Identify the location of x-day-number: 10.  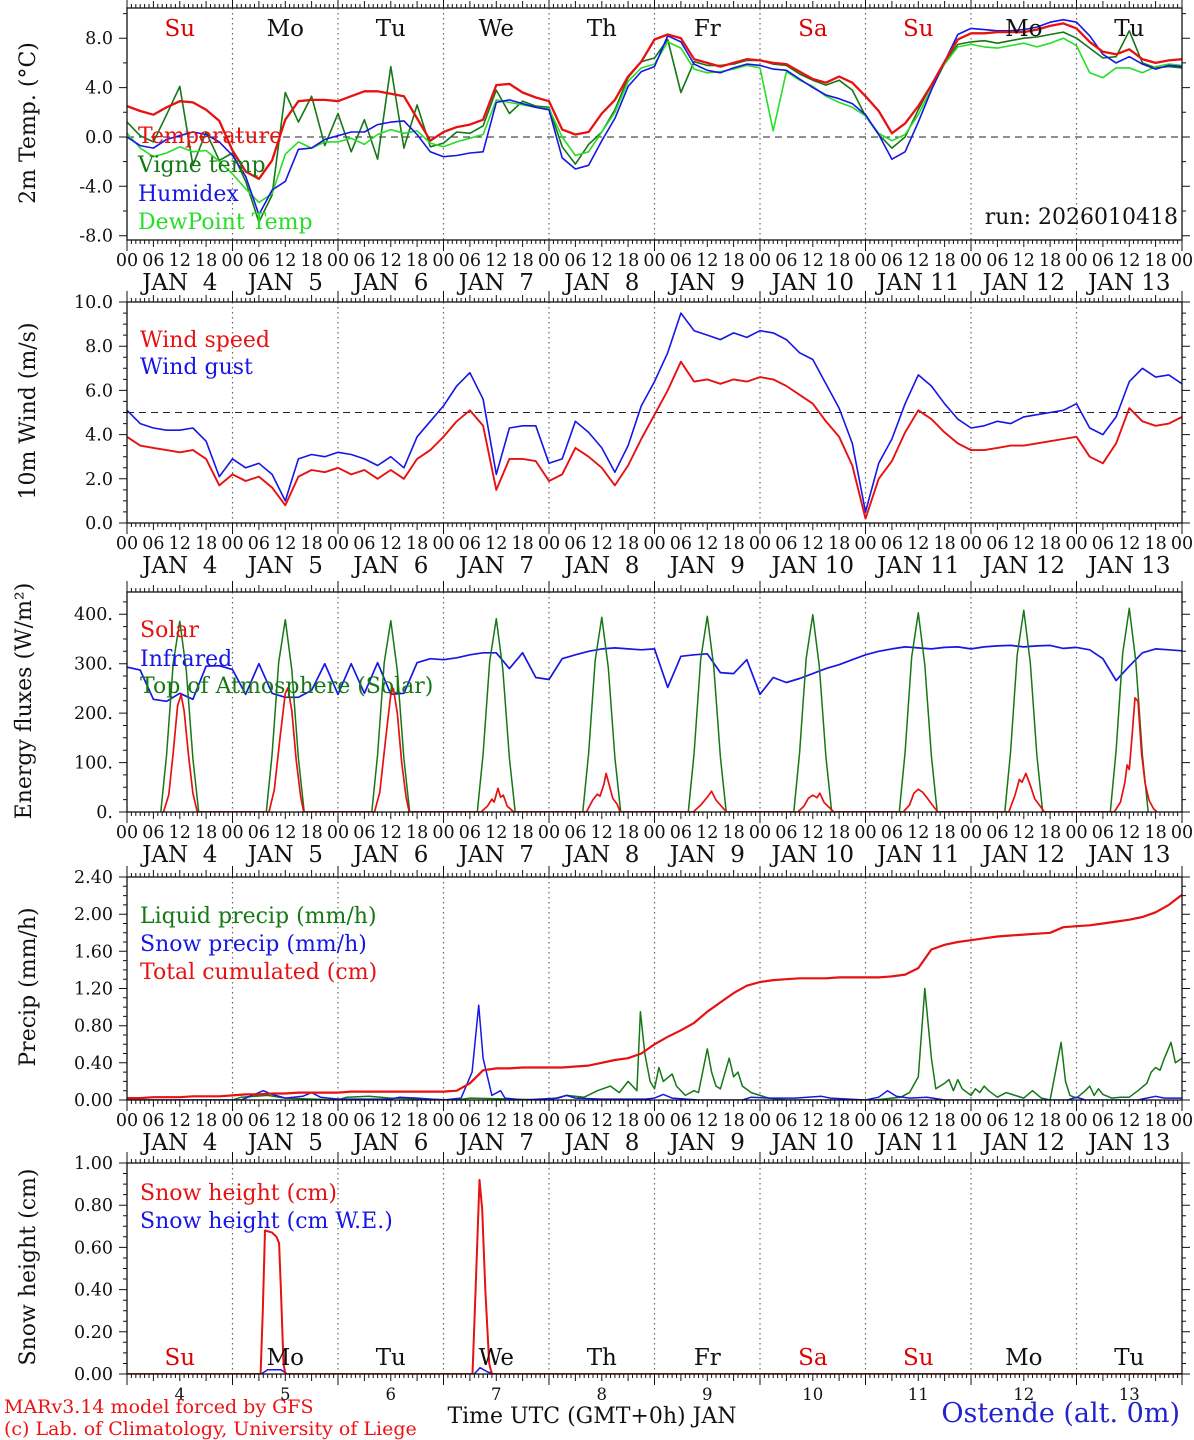
(812, 1394).